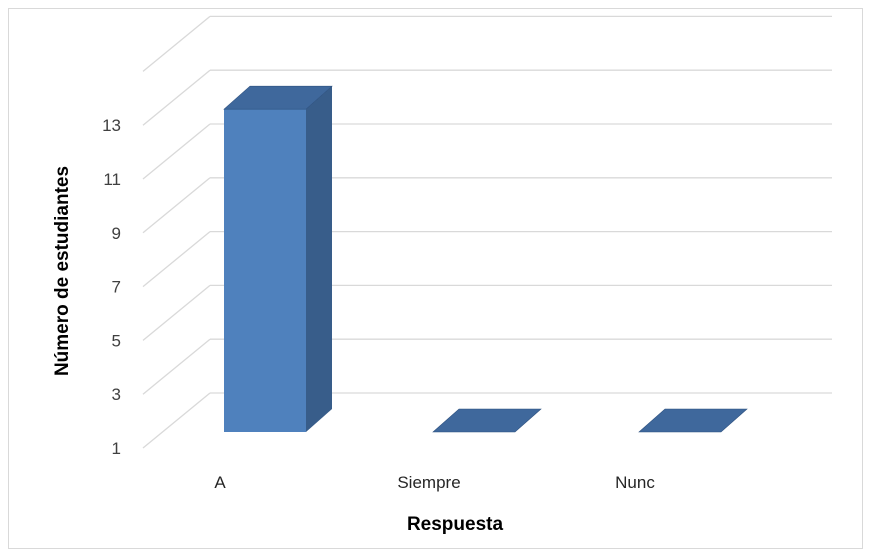  I want to click on y-tick-label: 9, so click(116, 233).